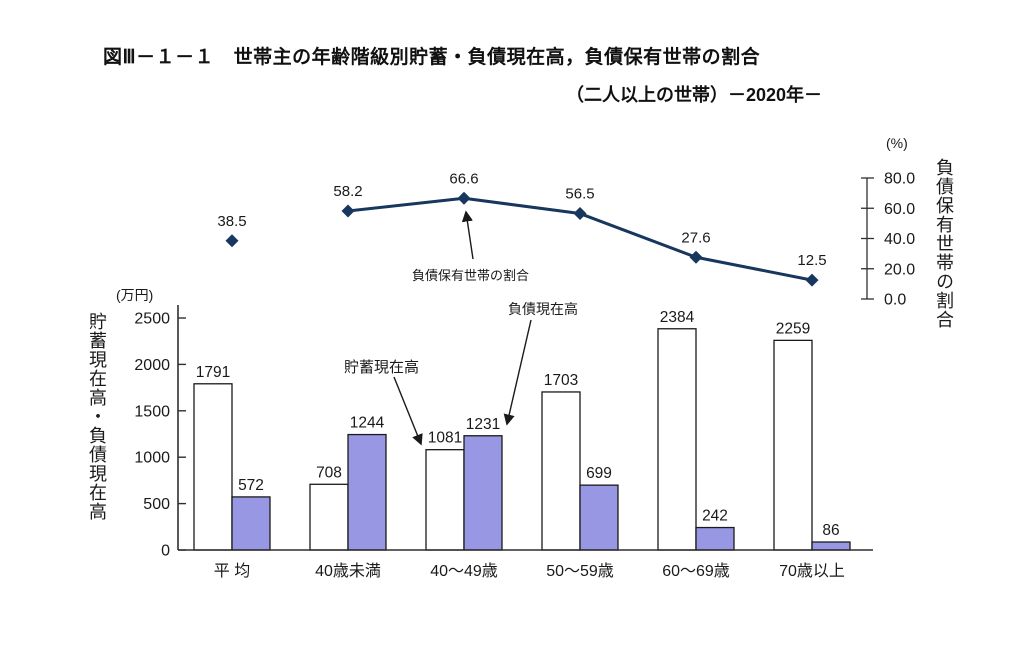 This screenshot has height=660, width=1031. Describe the element at coordinates (156, 504) in the screenshot. I see `left-axis-tick-label-500: 500` at that location.